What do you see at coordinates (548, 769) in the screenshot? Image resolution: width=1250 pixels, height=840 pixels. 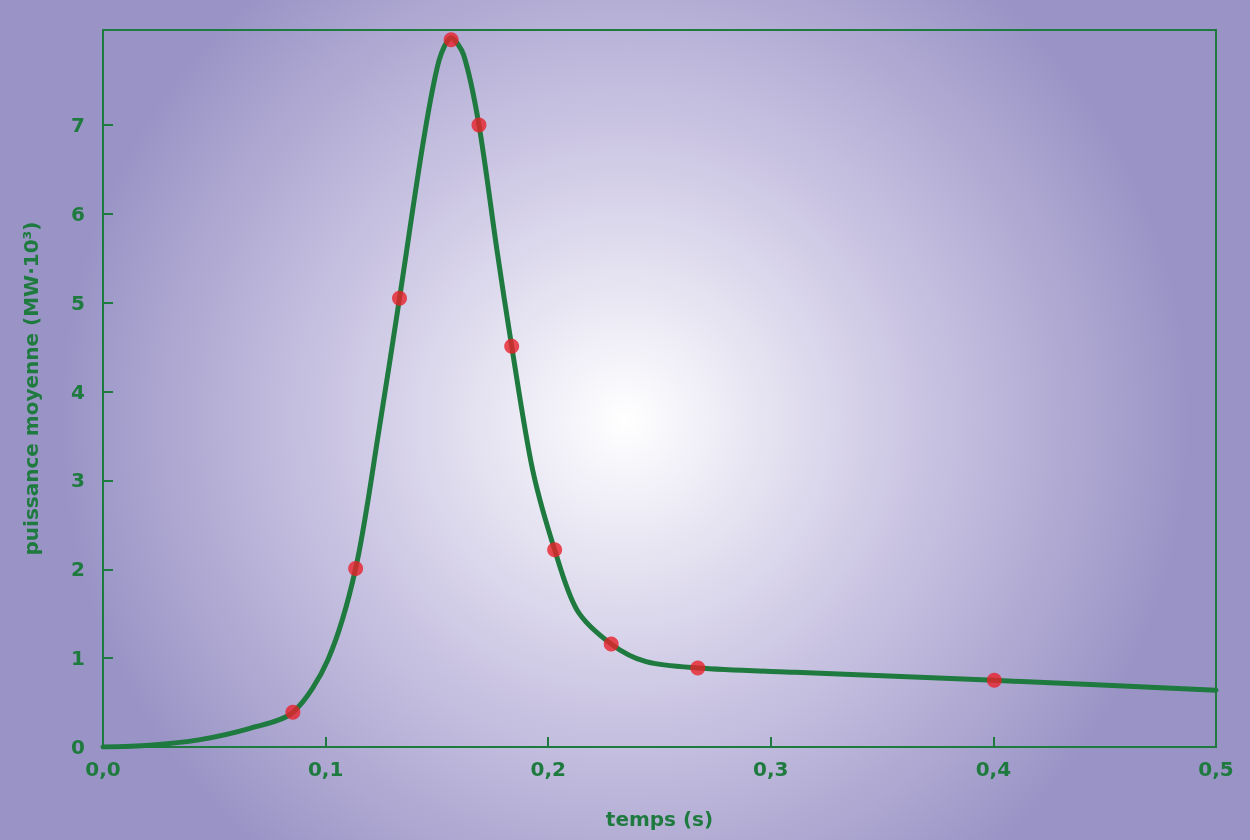 I see `x-tick-label: 0,2` at bounding box center [548, 769].